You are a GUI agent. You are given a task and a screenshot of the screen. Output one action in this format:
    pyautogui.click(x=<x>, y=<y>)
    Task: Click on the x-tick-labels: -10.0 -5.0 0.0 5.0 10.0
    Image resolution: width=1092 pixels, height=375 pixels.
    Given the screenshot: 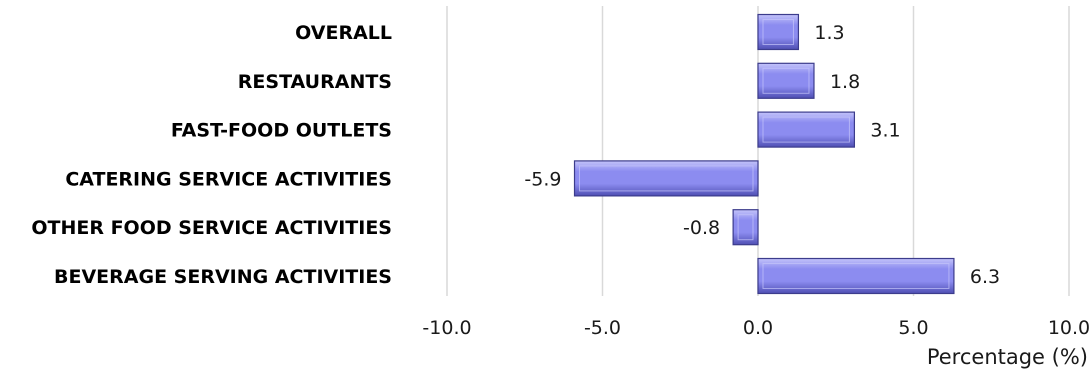 What is the action you would take?
    pyautogui.click(x=756, y=328)
    